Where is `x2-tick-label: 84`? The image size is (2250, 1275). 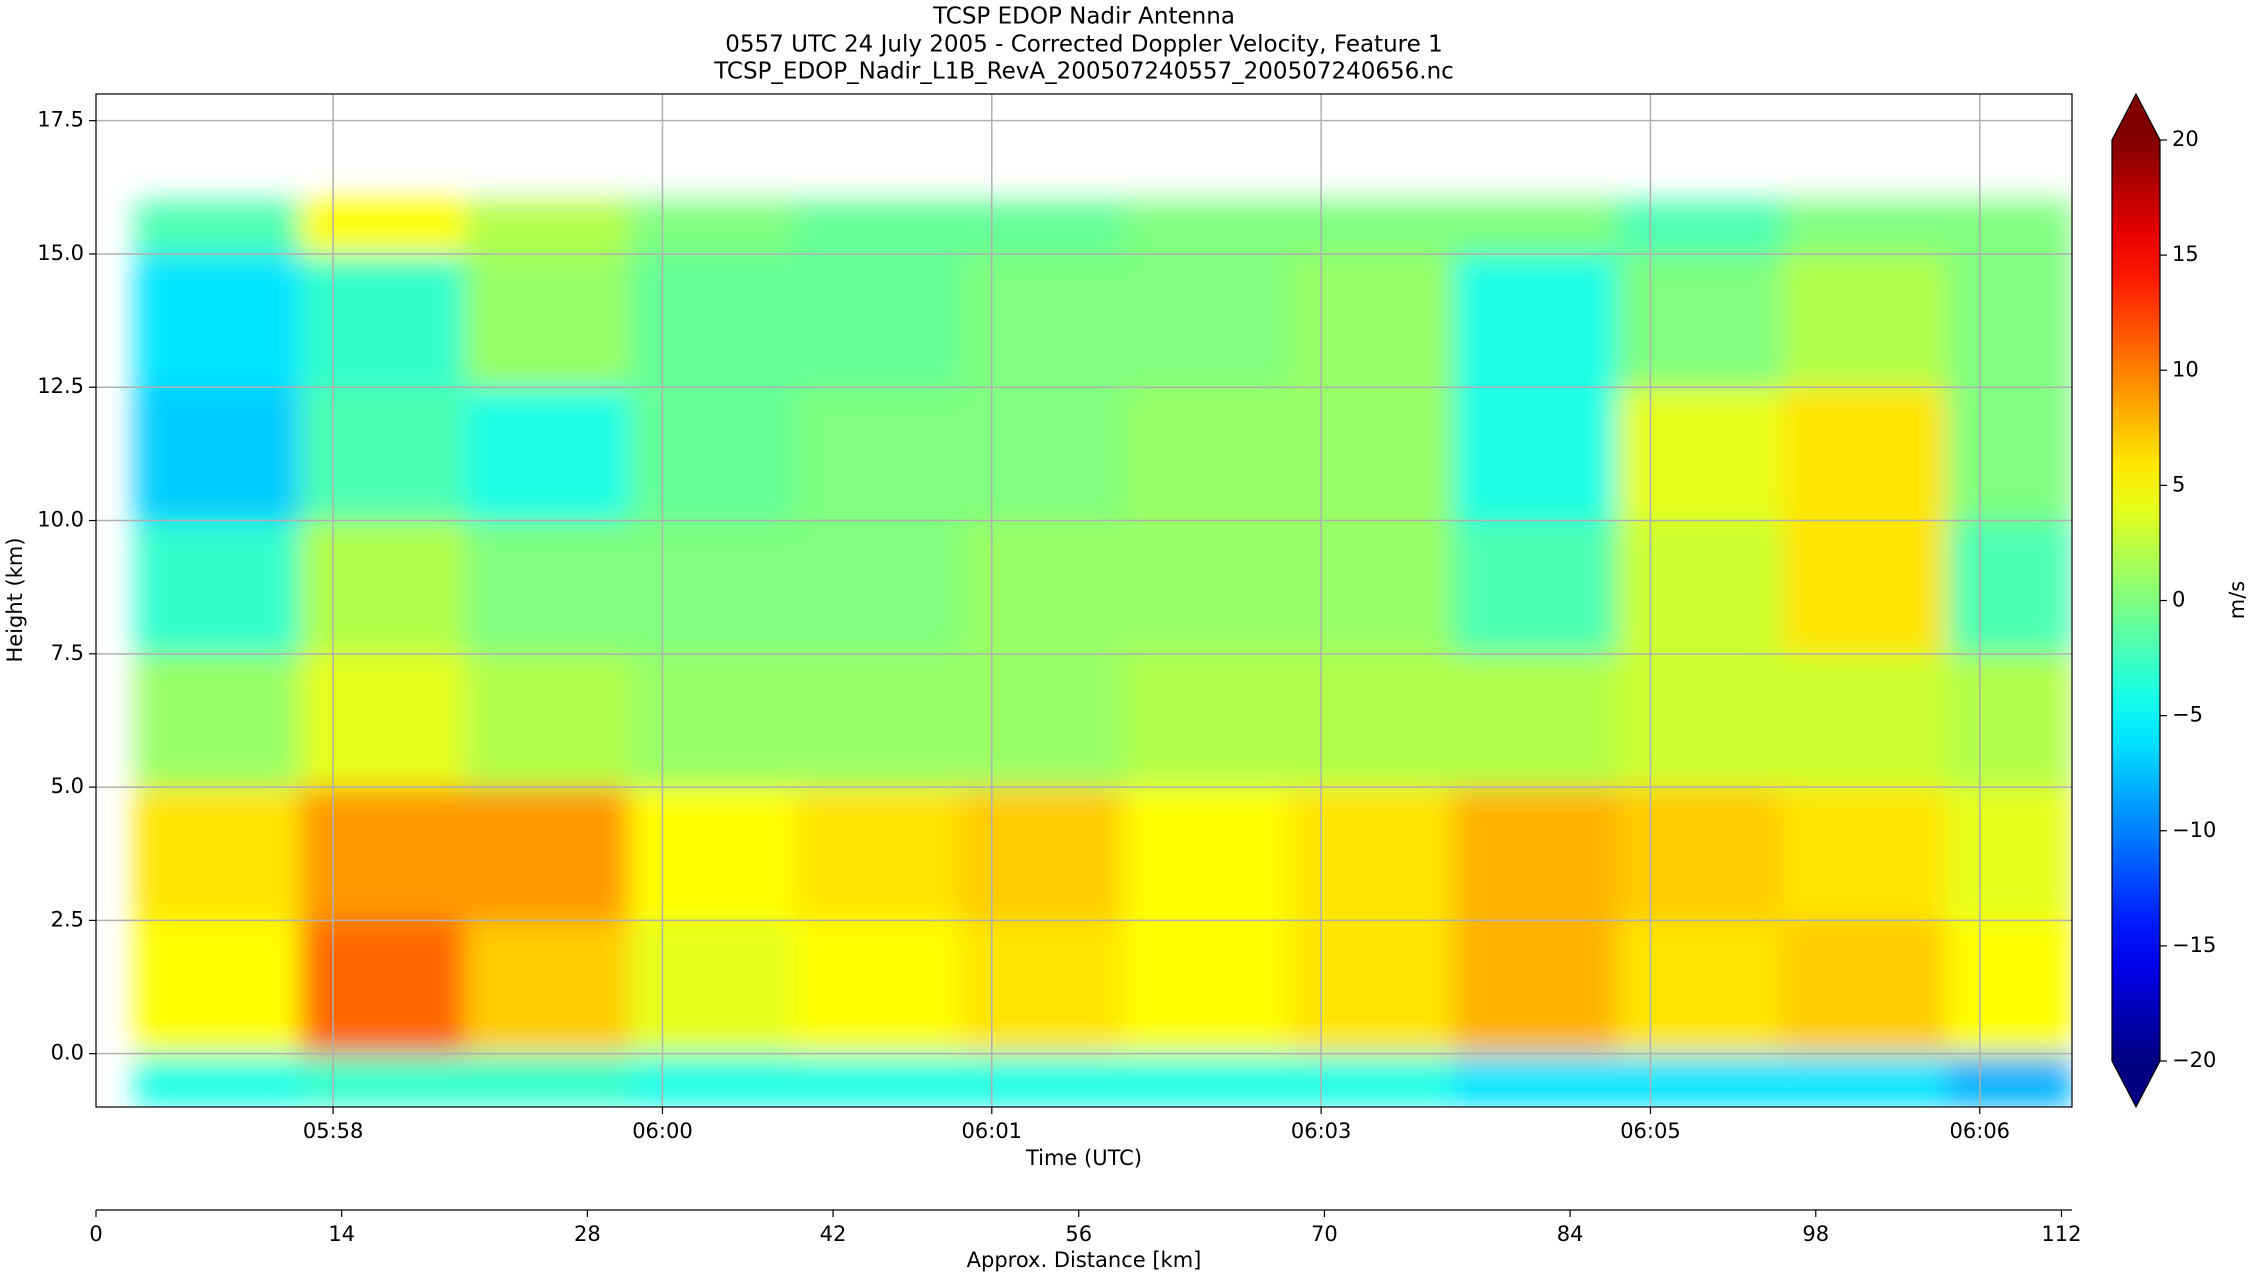 x2-tick-label: 84 is located at coordinates (1570, 1234).